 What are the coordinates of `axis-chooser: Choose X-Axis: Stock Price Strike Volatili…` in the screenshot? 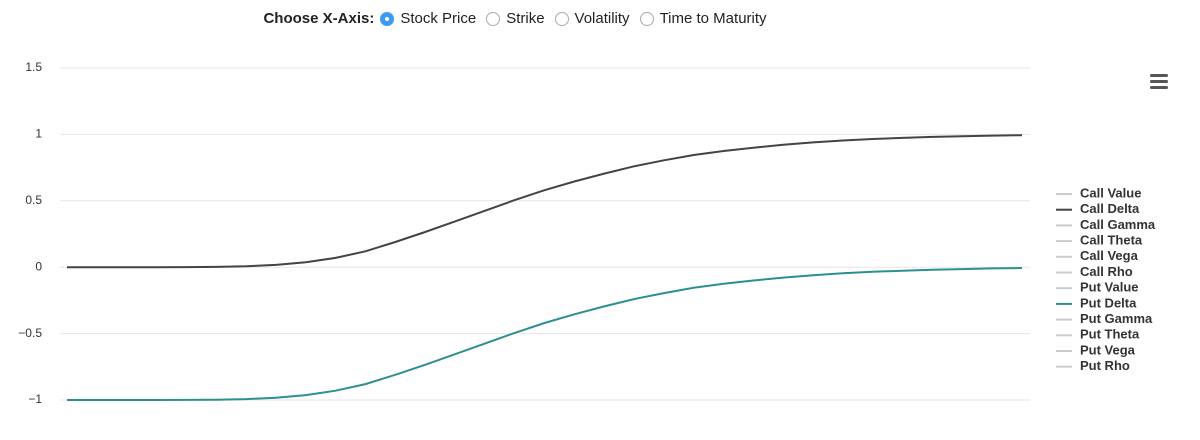 It's located at (520, 18).